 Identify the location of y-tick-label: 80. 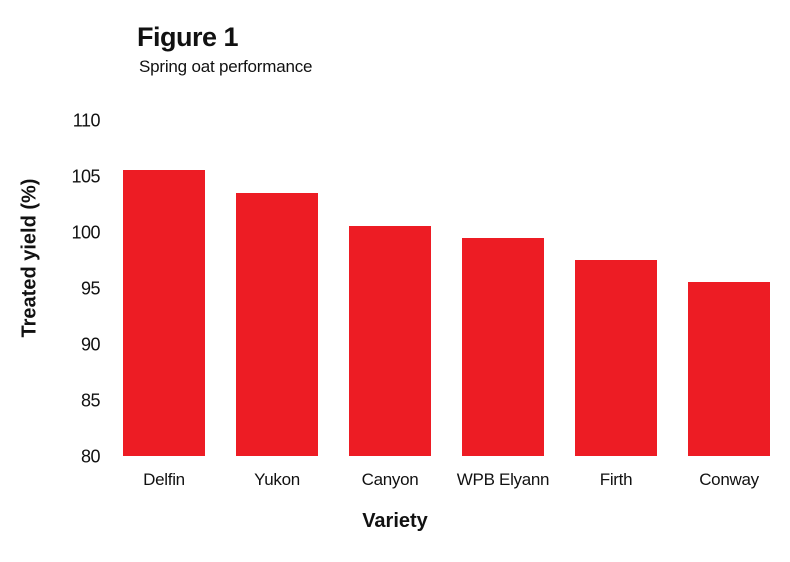
(90, 456).